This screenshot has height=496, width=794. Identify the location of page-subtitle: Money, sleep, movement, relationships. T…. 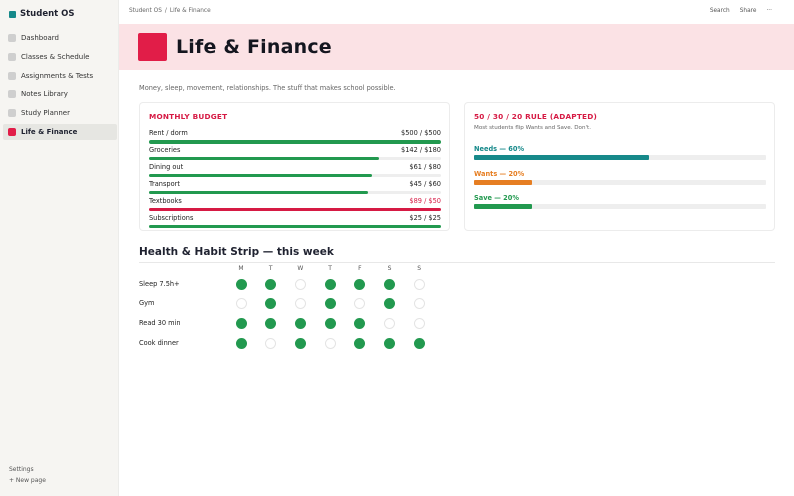
(267, 88).